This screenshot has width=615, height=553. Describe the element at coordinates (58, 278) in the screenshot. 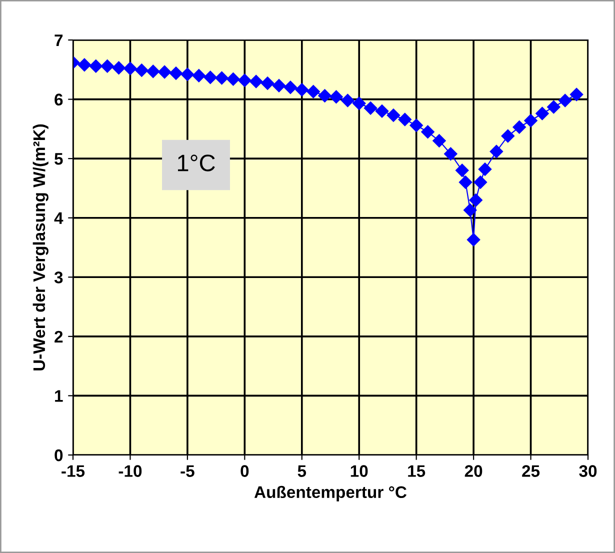

I see `y-tick-label: 3` at that location.